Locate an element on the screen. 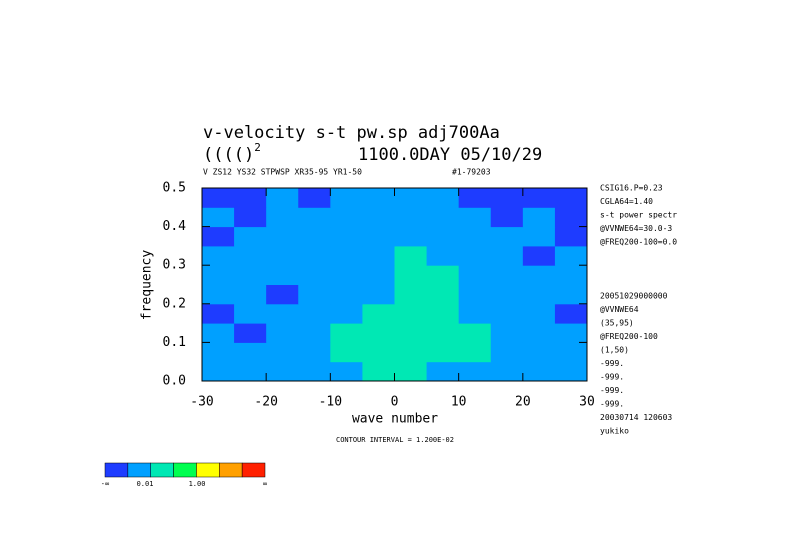 This screenshot has width=789, height=558. title2-right: 1100.0DAY 05/10/29 is located at coordinates (450, 155).